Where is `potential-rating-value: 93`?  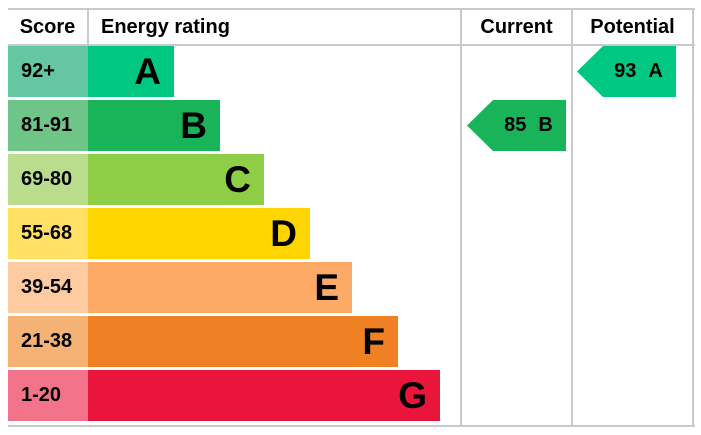 potential-rating-value: 93 is located at coordinates (625, 71).